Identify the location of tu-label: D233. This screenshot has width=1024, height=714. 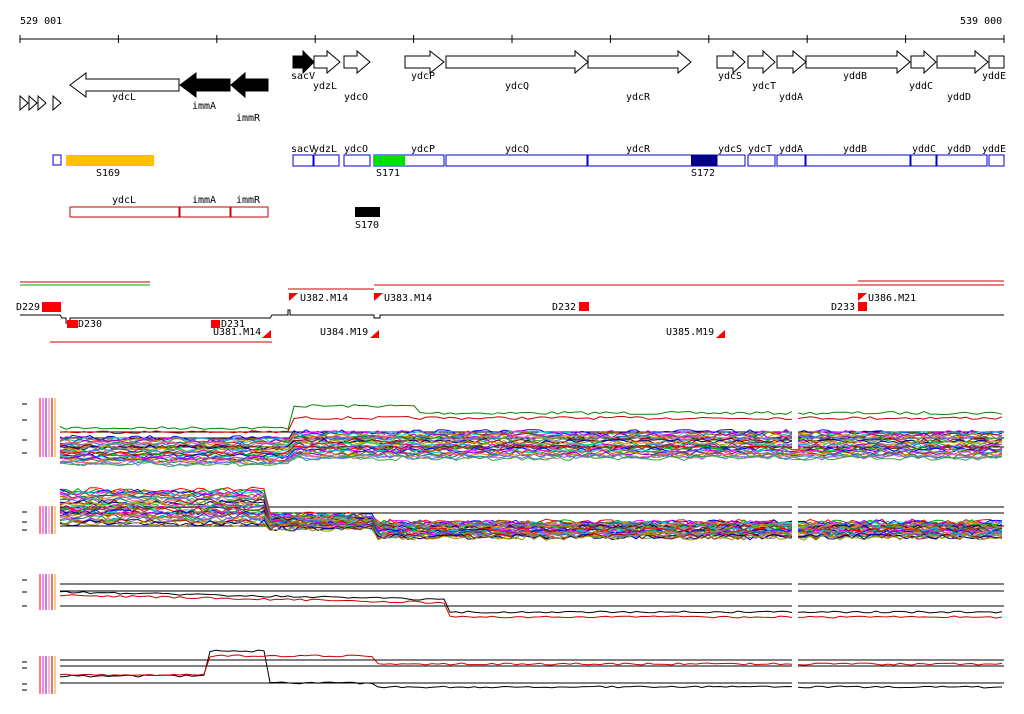
(843, 307).